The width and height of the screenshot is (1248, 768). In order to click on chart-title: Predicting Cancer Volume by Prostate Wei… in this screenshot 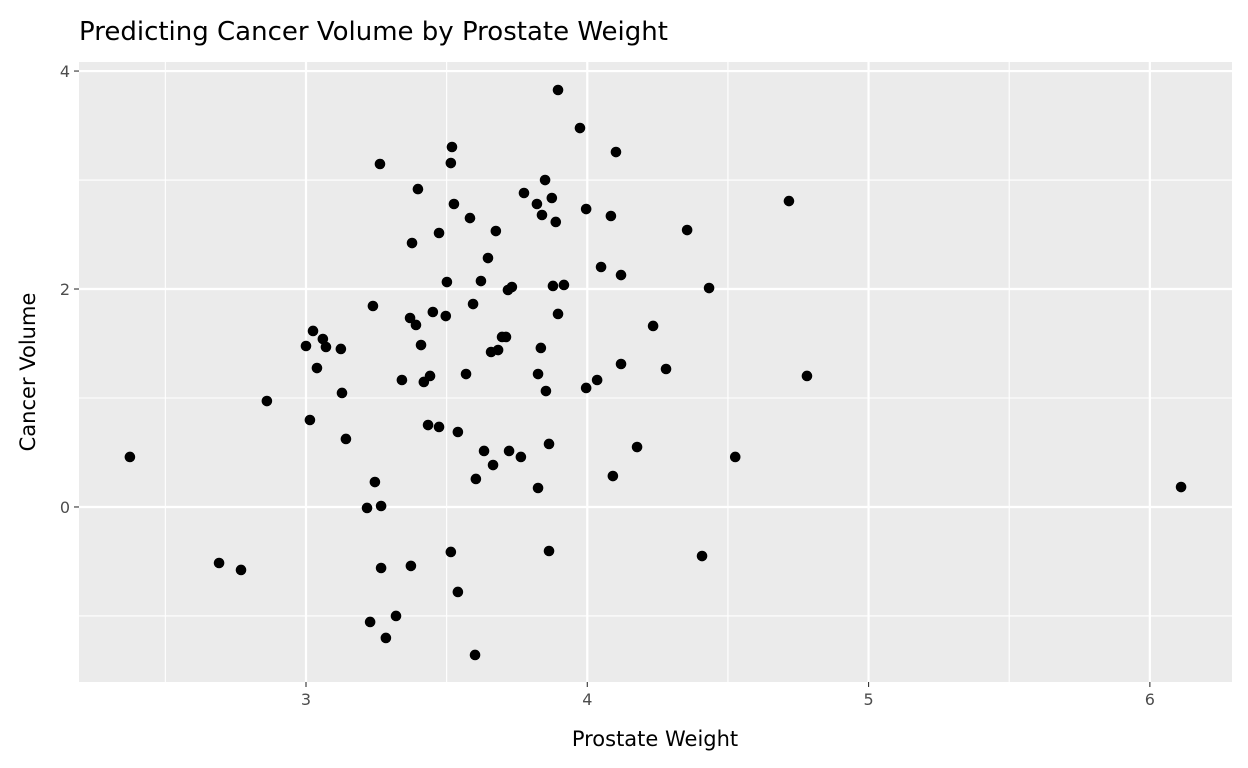, I will do `click(373, 32)`.